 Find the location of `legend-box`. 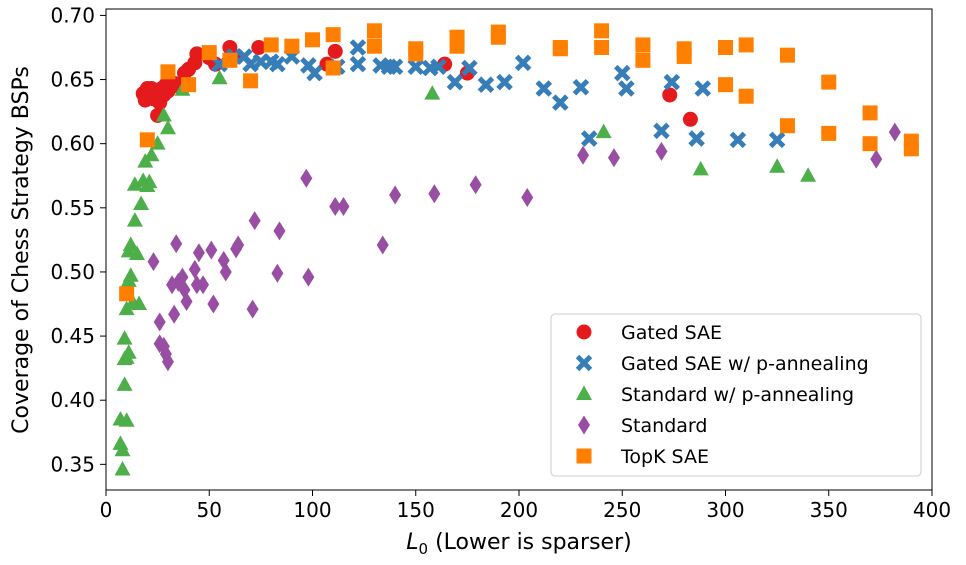

legend-box is located at coordinates (736, 395).